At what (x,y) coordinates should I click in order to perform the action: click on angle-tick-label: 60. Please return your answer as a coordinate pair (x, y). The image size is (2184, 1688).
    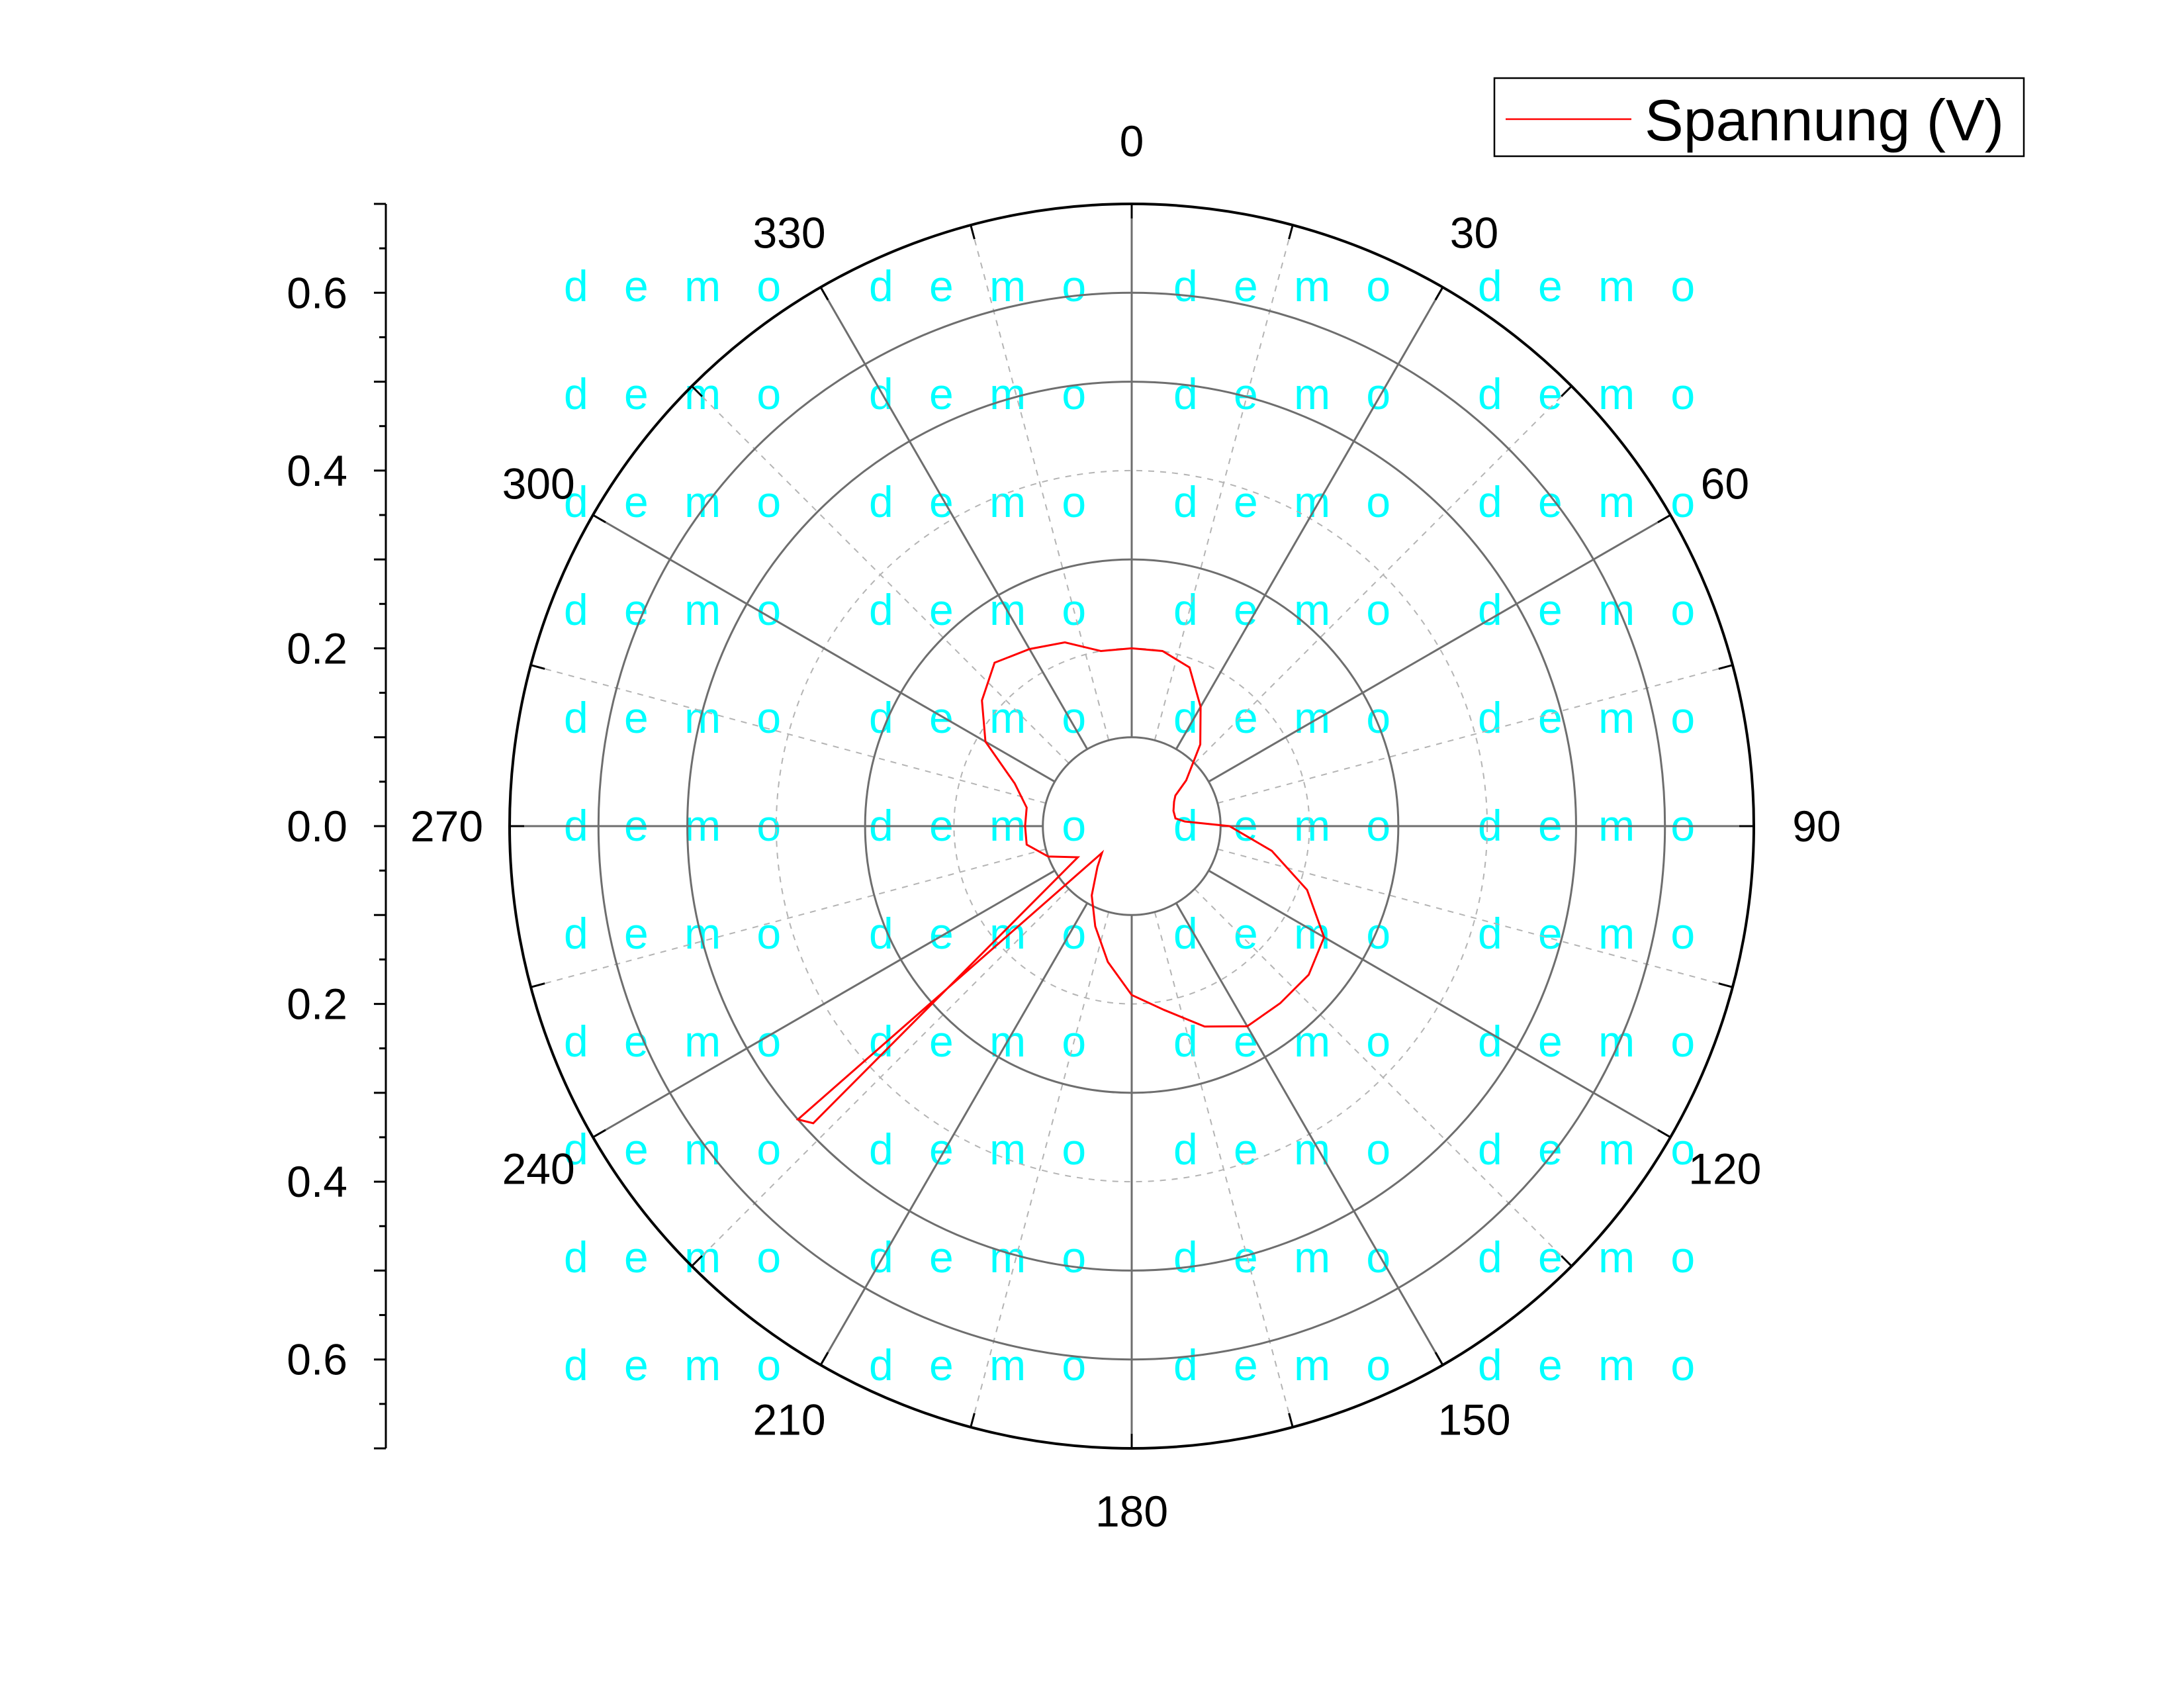
    Looking at the image, I should click on (1725, 483).